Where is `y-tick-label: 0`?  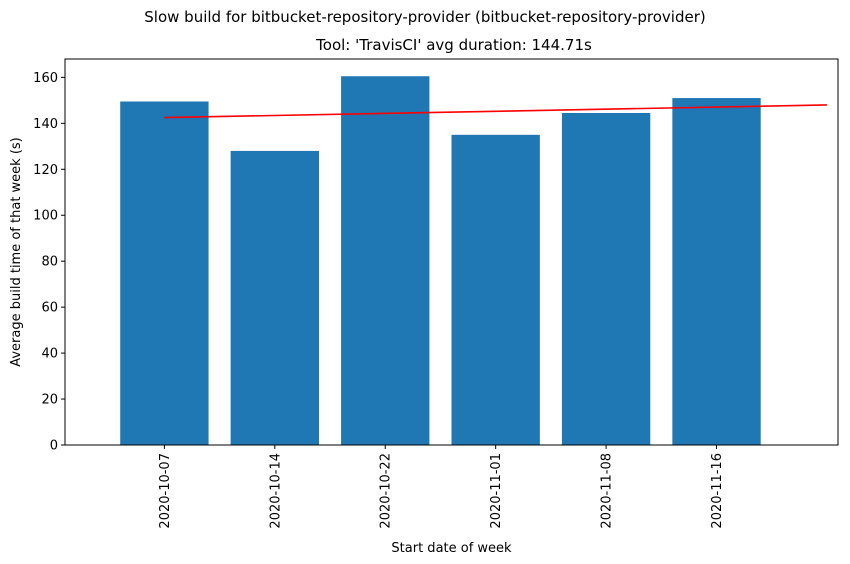 y-tick-label: 0 is located at coordinates (54, 446).